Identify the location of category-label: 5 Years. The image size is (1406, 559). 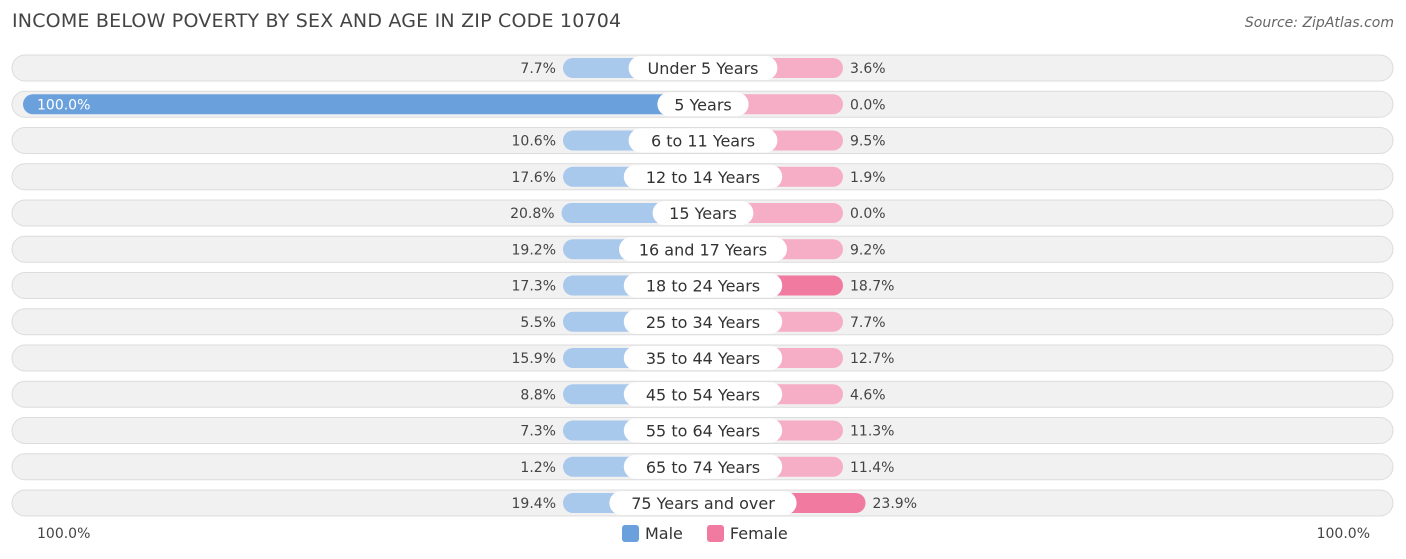
(702, 104).